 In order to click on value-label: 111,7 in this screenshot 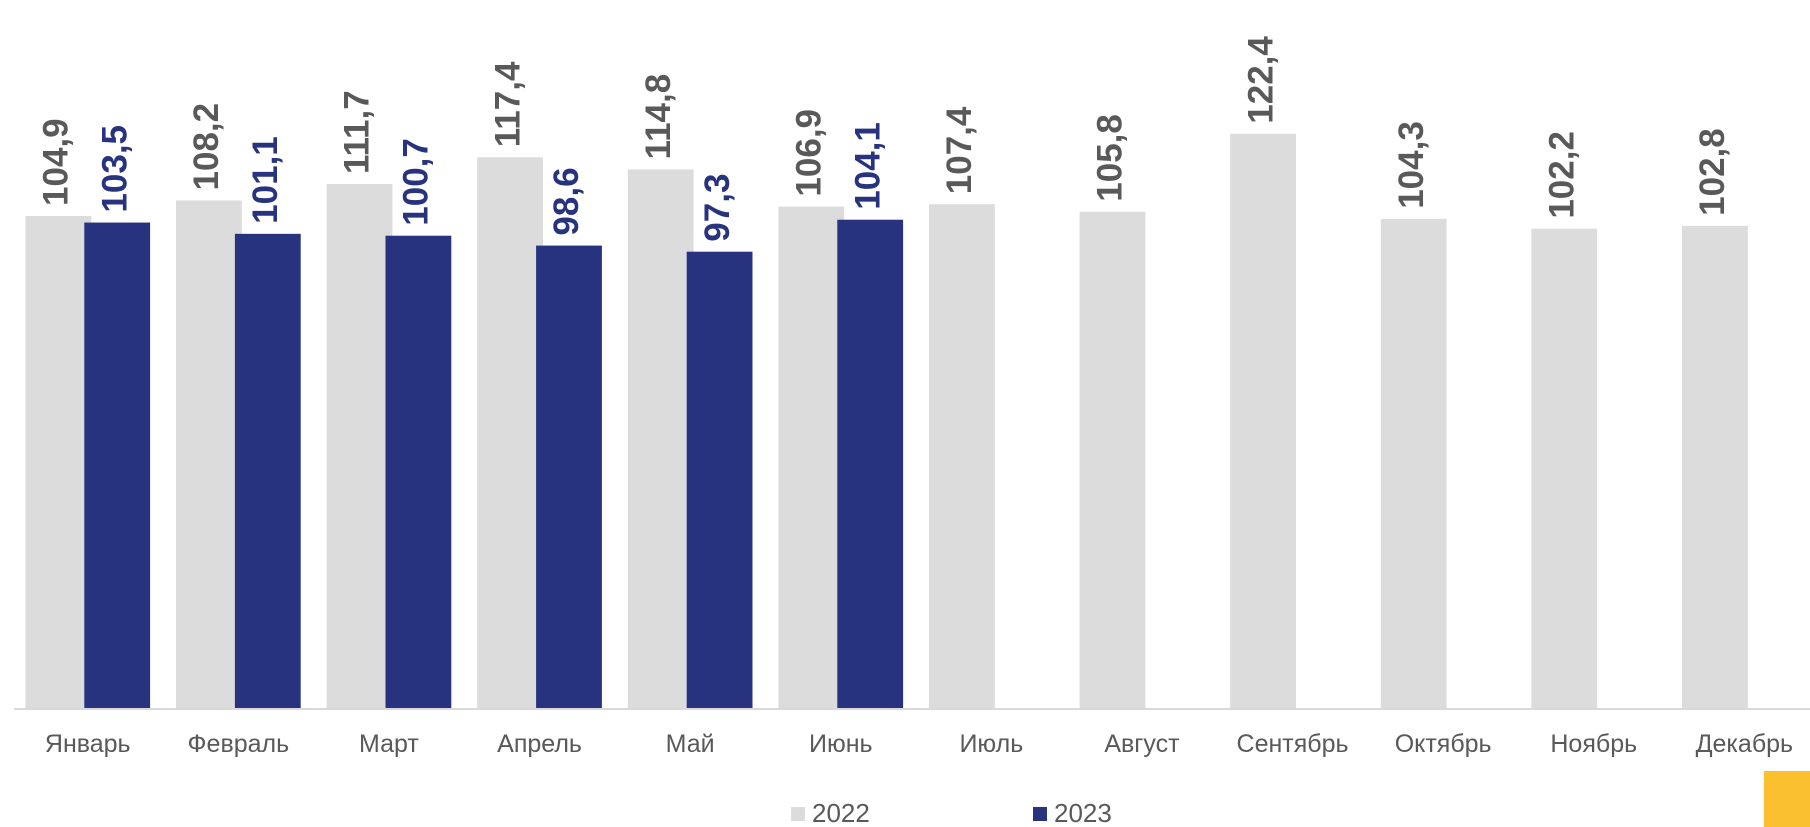, I will do `click(357, 132)`.